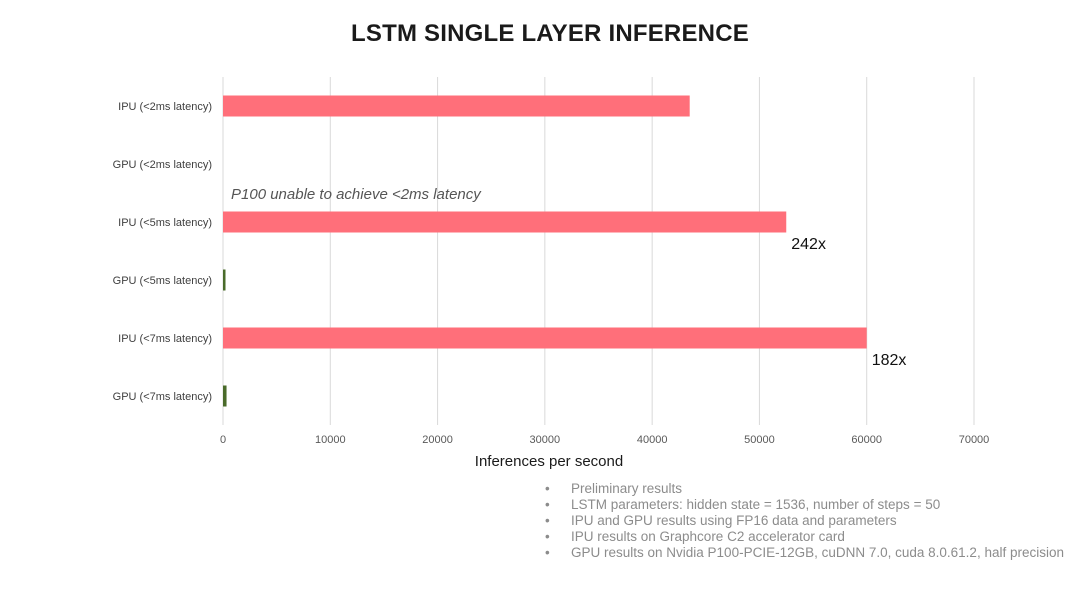 This screenshot has width=1080, height=608. Describe the element at coordinates (652, 440) in the screenshot. I see `x-tick-label: 40000` at that location.